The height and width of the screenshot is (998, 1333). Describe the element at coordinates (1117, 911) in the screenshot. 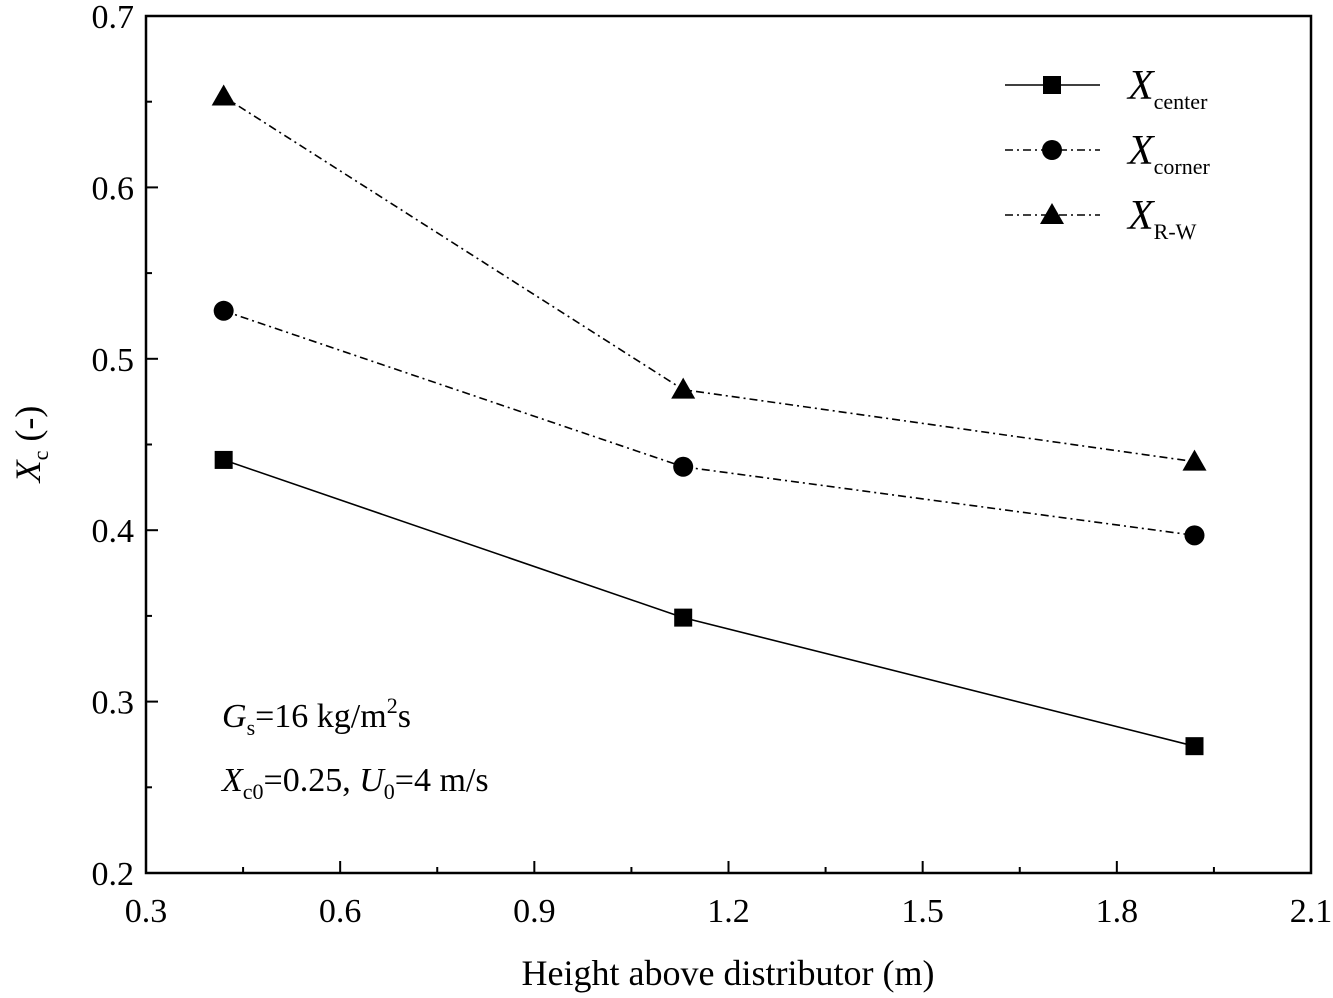

I see `x-tick-label: 1.8` at that location.